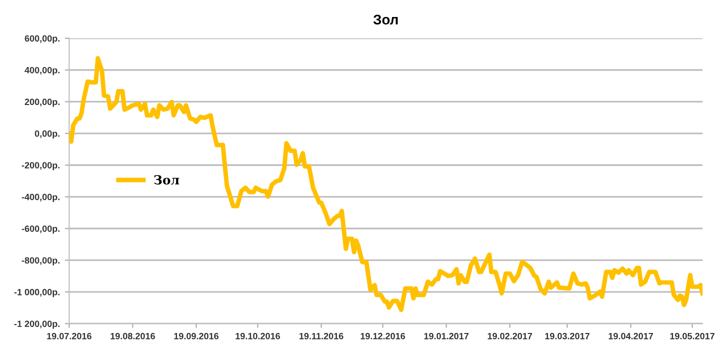  I want to click on x-tick-label: 19.12.2016, so click(383, 336).